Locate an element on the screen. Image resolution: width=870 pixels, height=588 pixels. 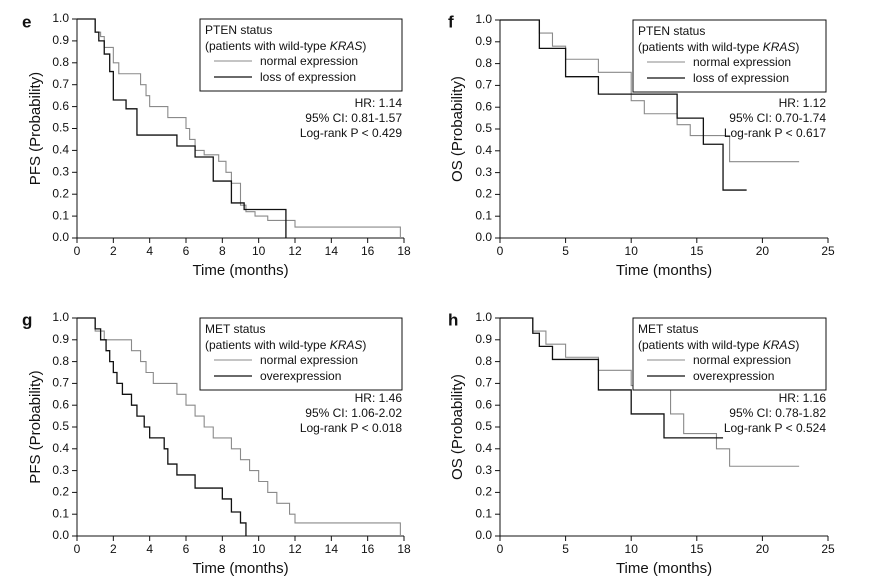
stat-line: 95% CI: 0.78-1.82 is located at coordinates (777, 413).